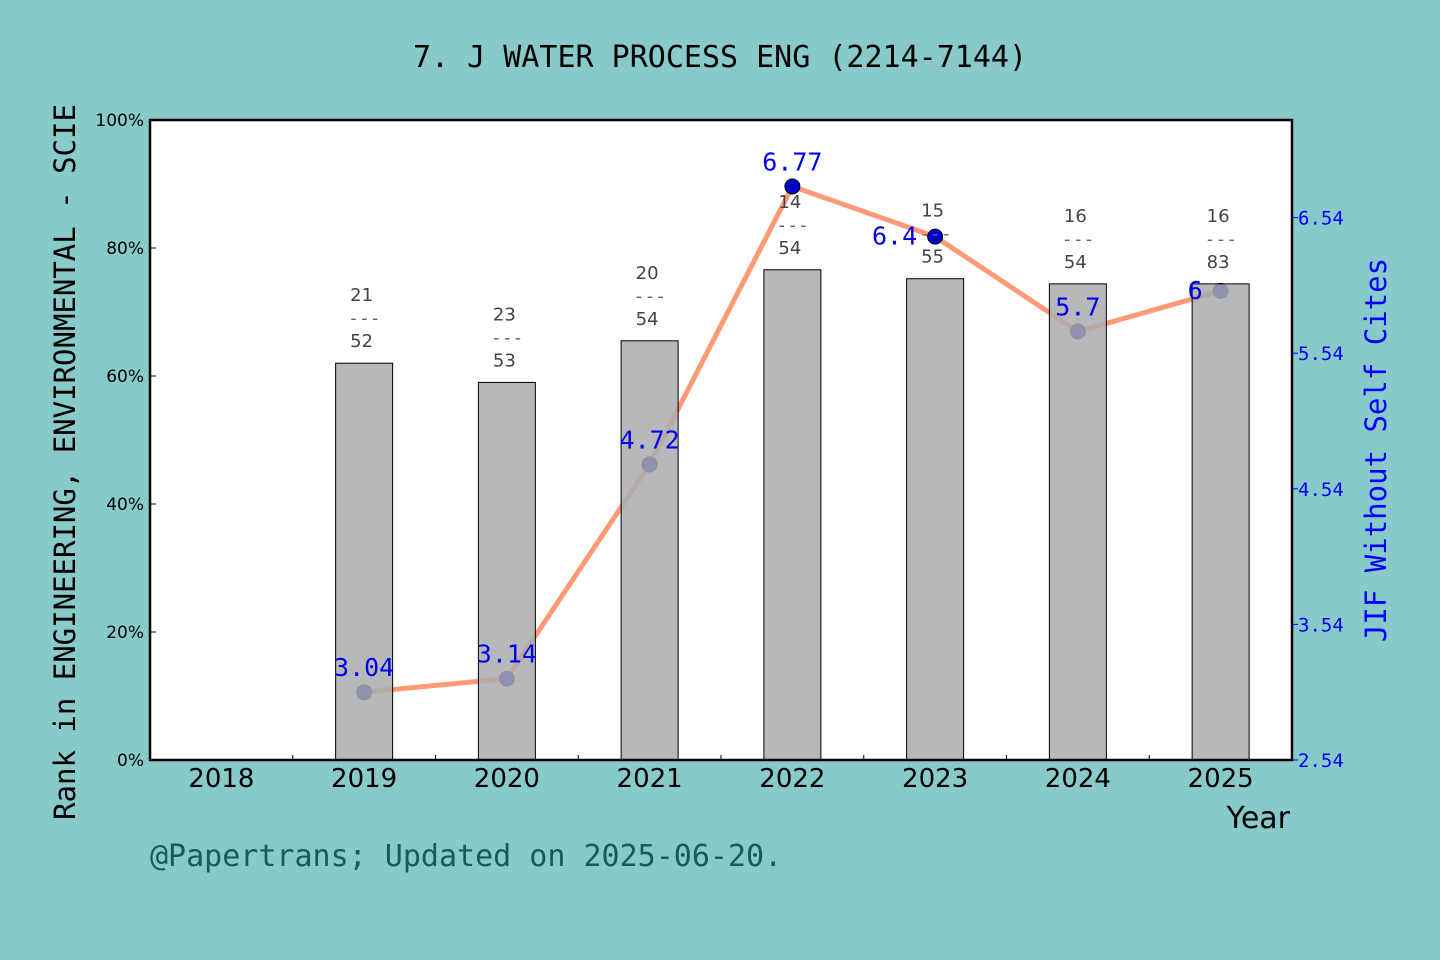 The height and width of the screenshot is (960, 1440). Describe the element at coordinates (894, 236) in the screenshot. I see `jif-value-label: 6.4` at that location.